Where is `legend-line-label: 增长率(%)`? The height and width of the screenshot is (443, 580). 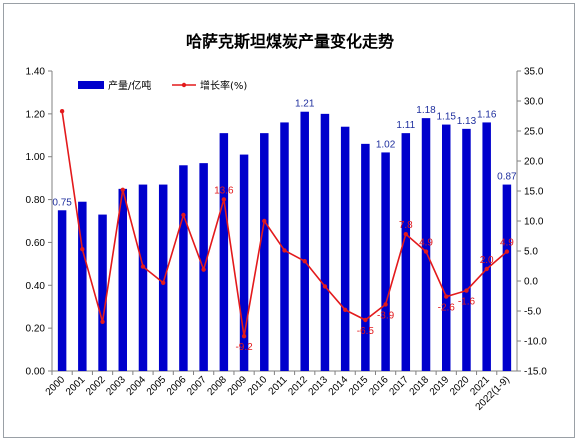 legend-line-label: 增长率(%) is located at coordinates (223, 85).